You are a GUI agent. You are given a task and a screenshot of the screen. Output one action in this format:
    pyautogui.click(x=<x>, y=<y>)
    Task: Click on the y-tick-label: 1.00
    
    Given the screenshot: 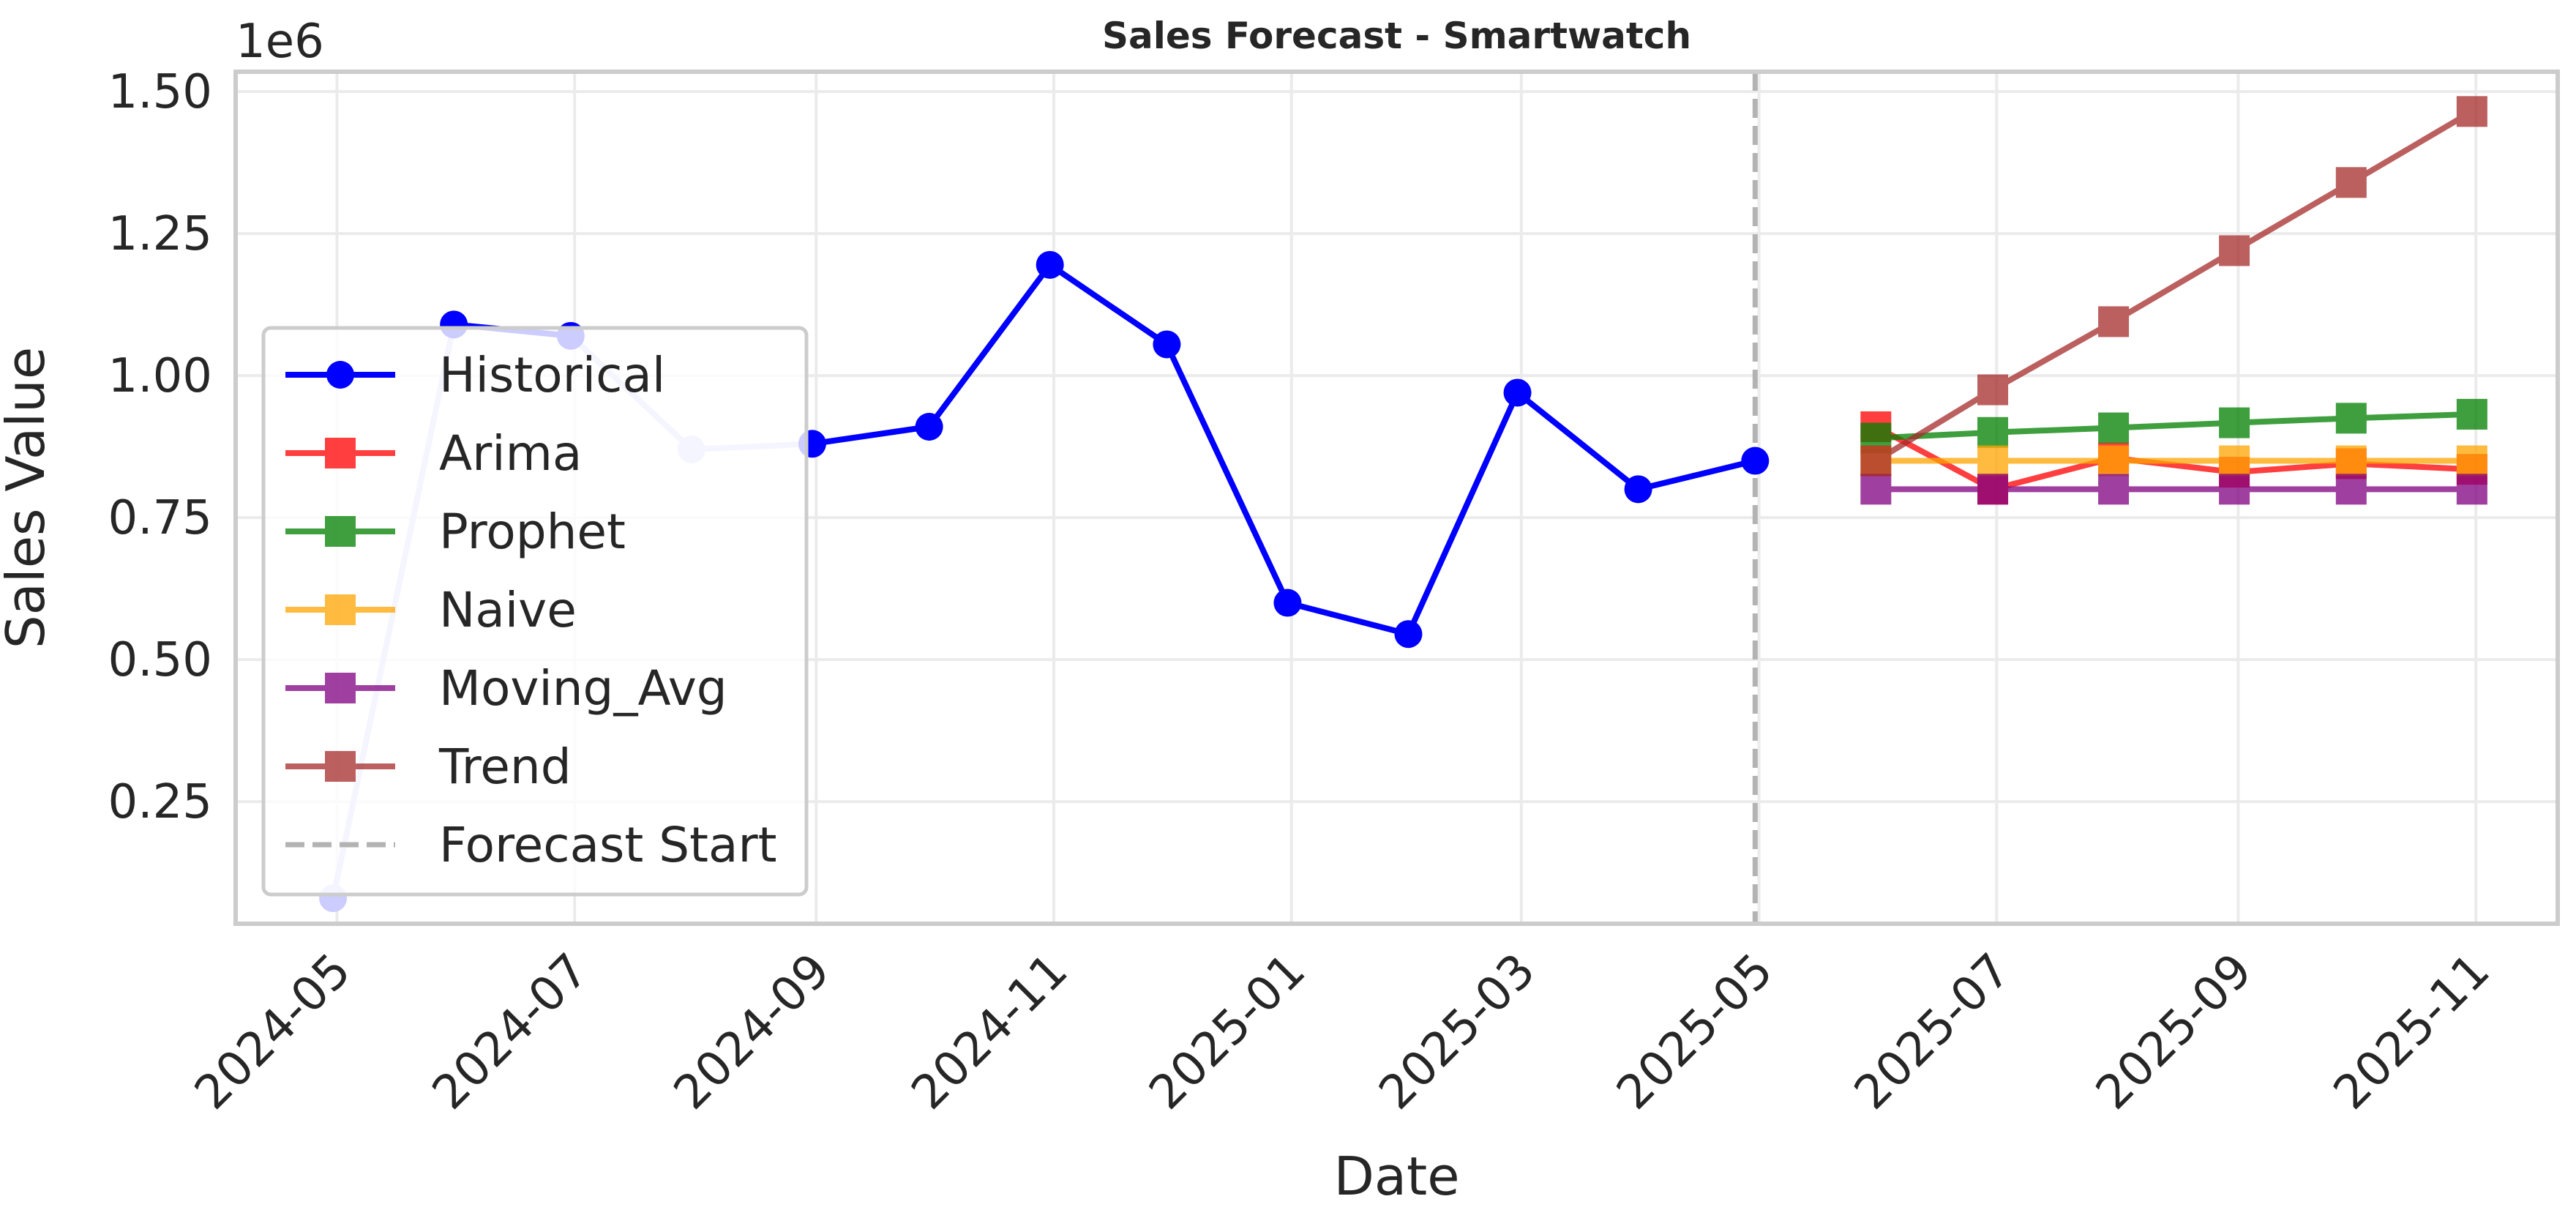 What is the action you would take?
    pyautogui.click(x=160, y=376)
    